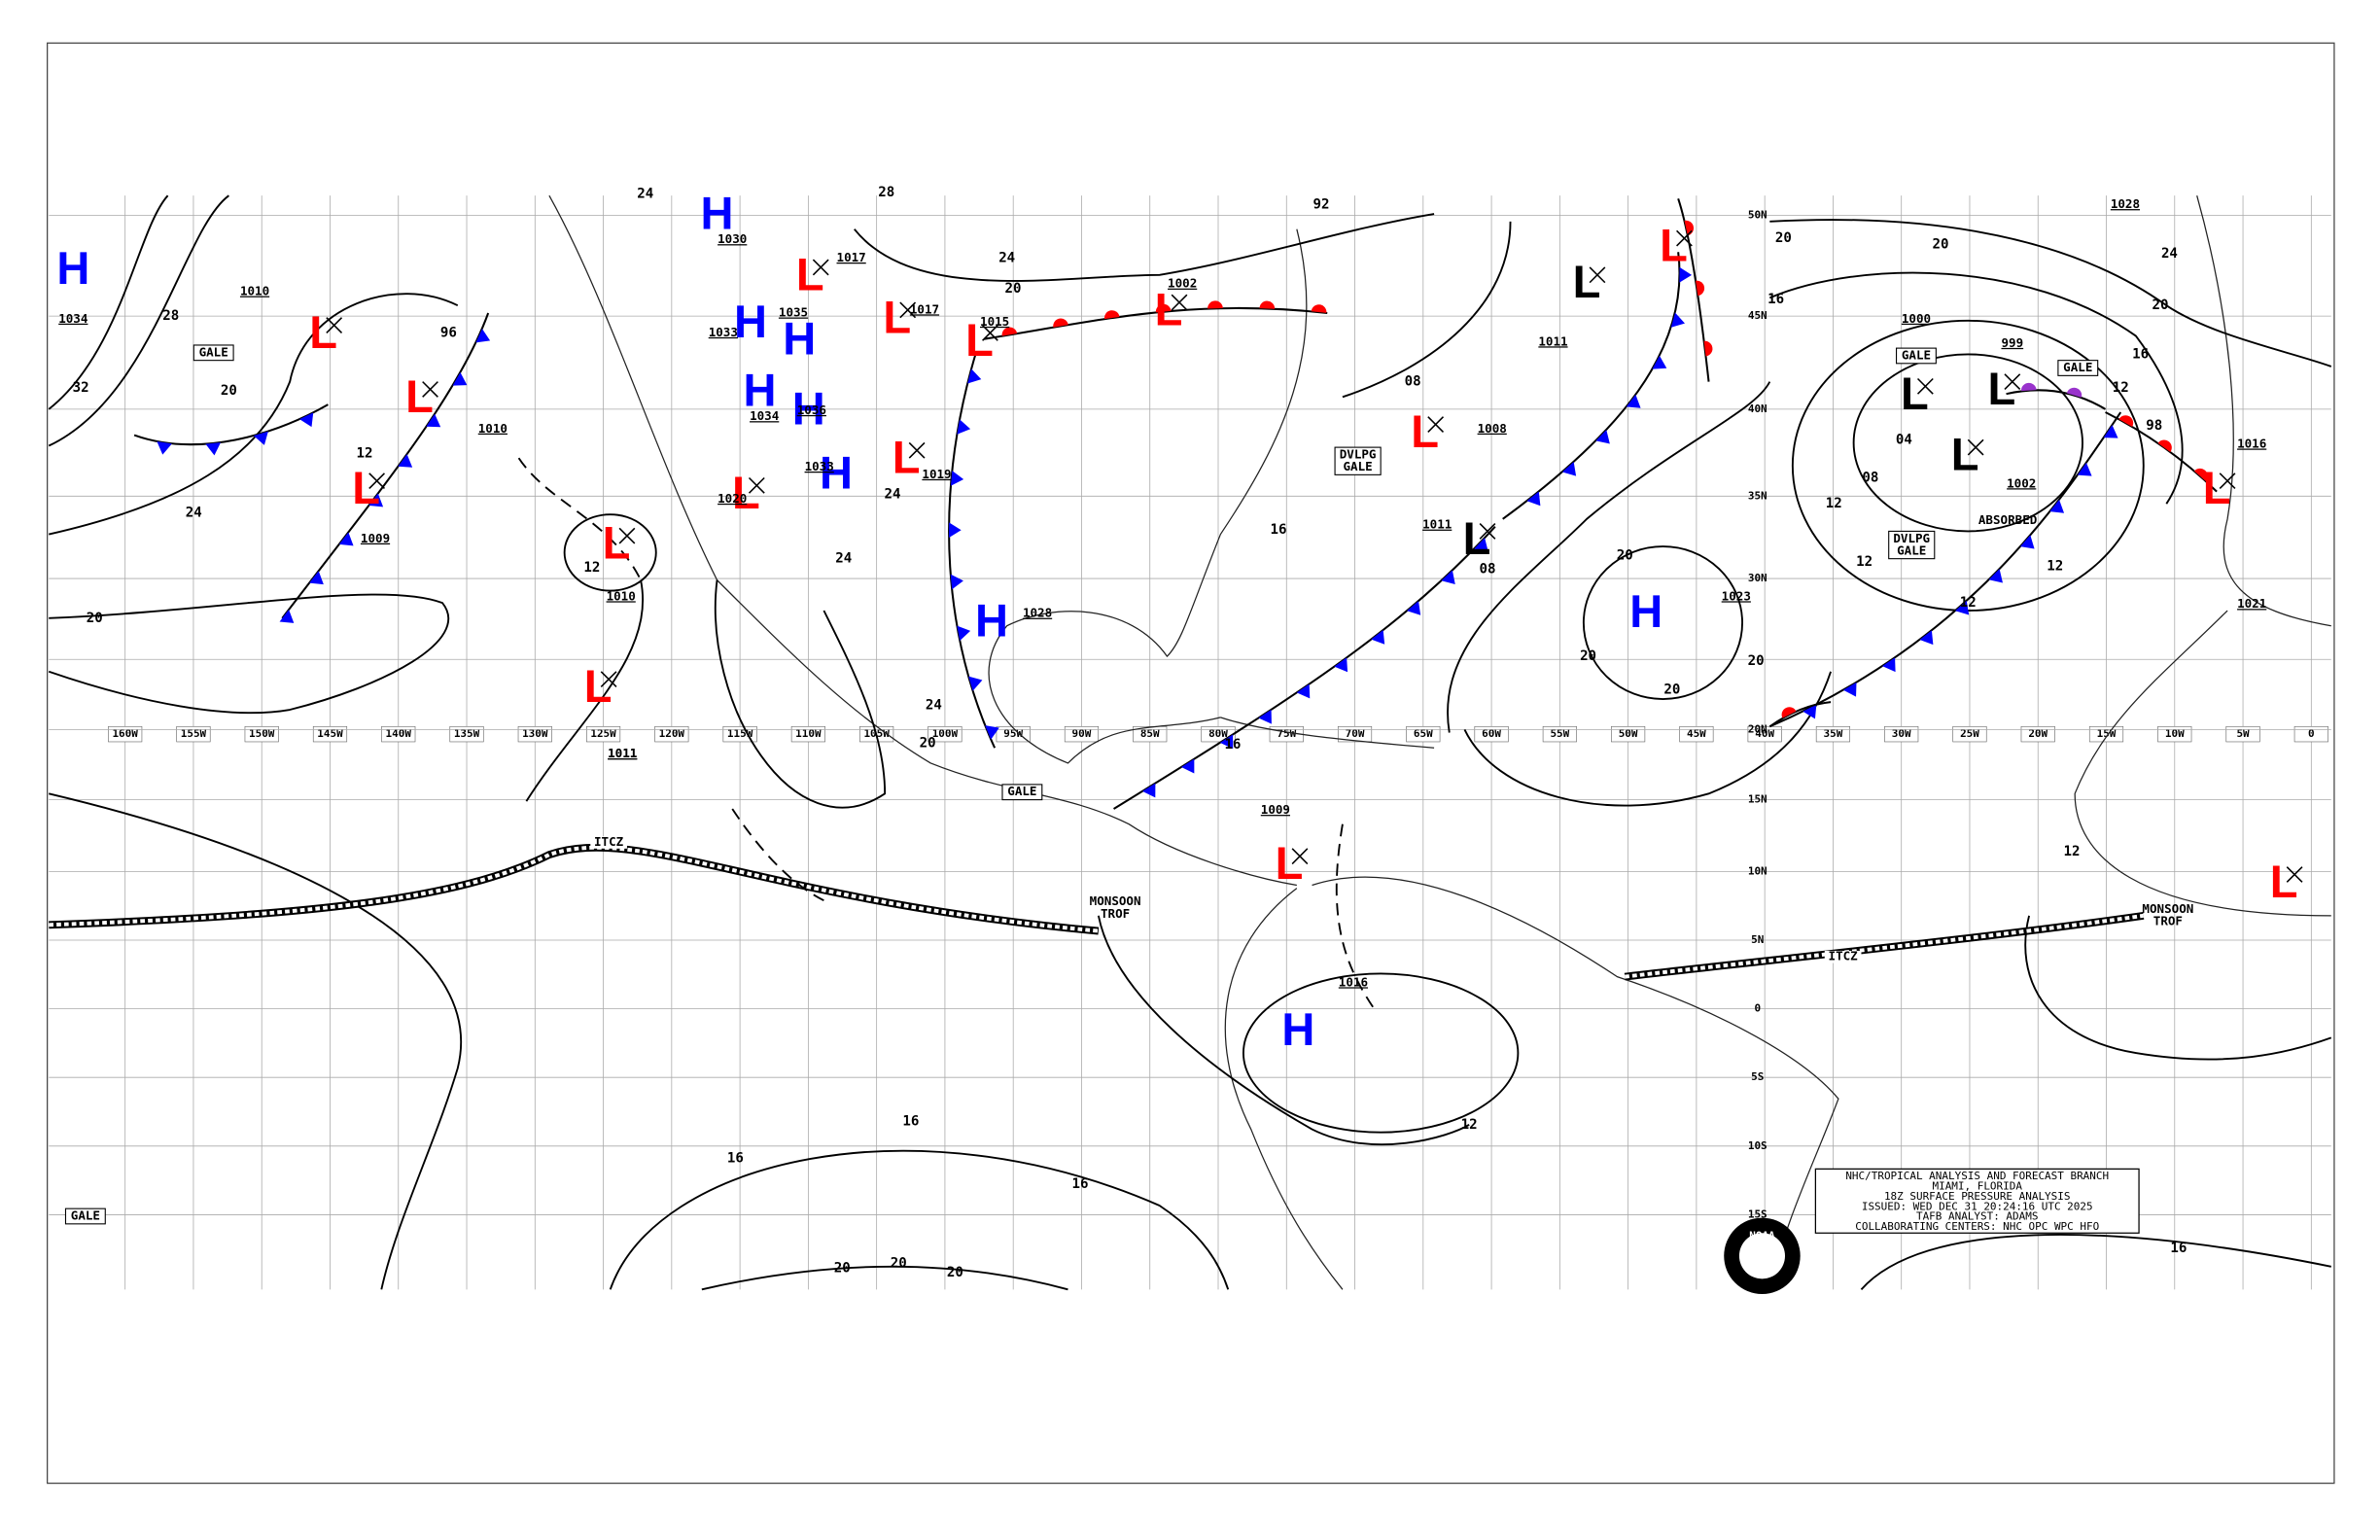  What do you see at coordinates (467, 733) in the screenshot?
I see `lon-label: 135W` at bounding box center [467, 733].